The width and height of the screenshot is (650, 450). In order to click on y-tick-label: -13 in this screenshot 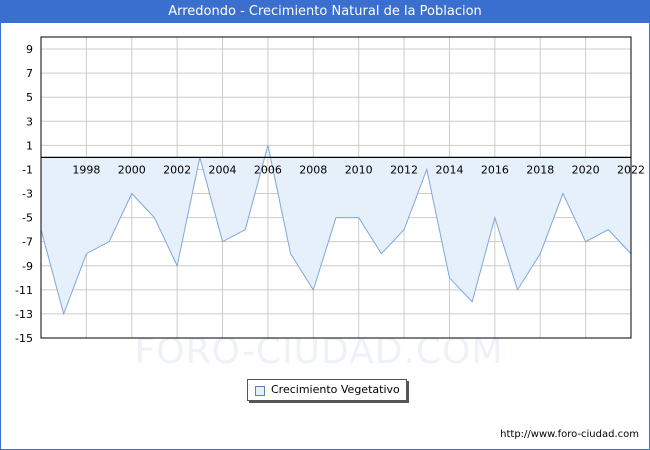, I will do `click(24, 314)`.